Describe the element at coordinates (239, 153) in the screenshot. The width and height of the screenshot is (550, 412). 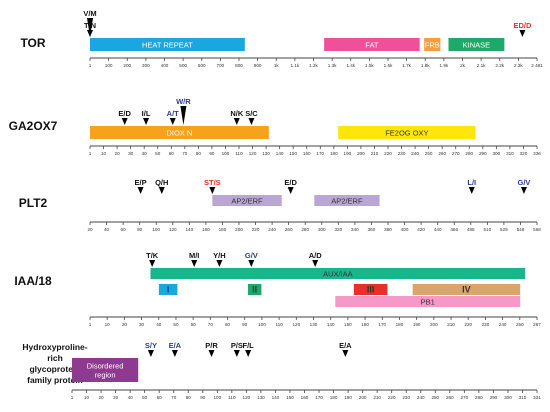
I see `axis-tick-label: 110` at that location.